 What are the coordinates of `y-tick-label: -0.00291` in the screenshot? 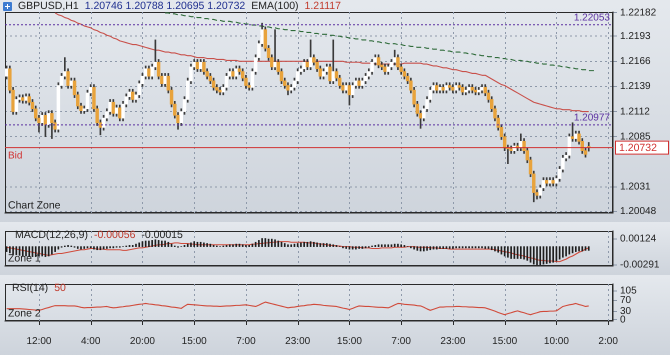 It's located at (640, 265).